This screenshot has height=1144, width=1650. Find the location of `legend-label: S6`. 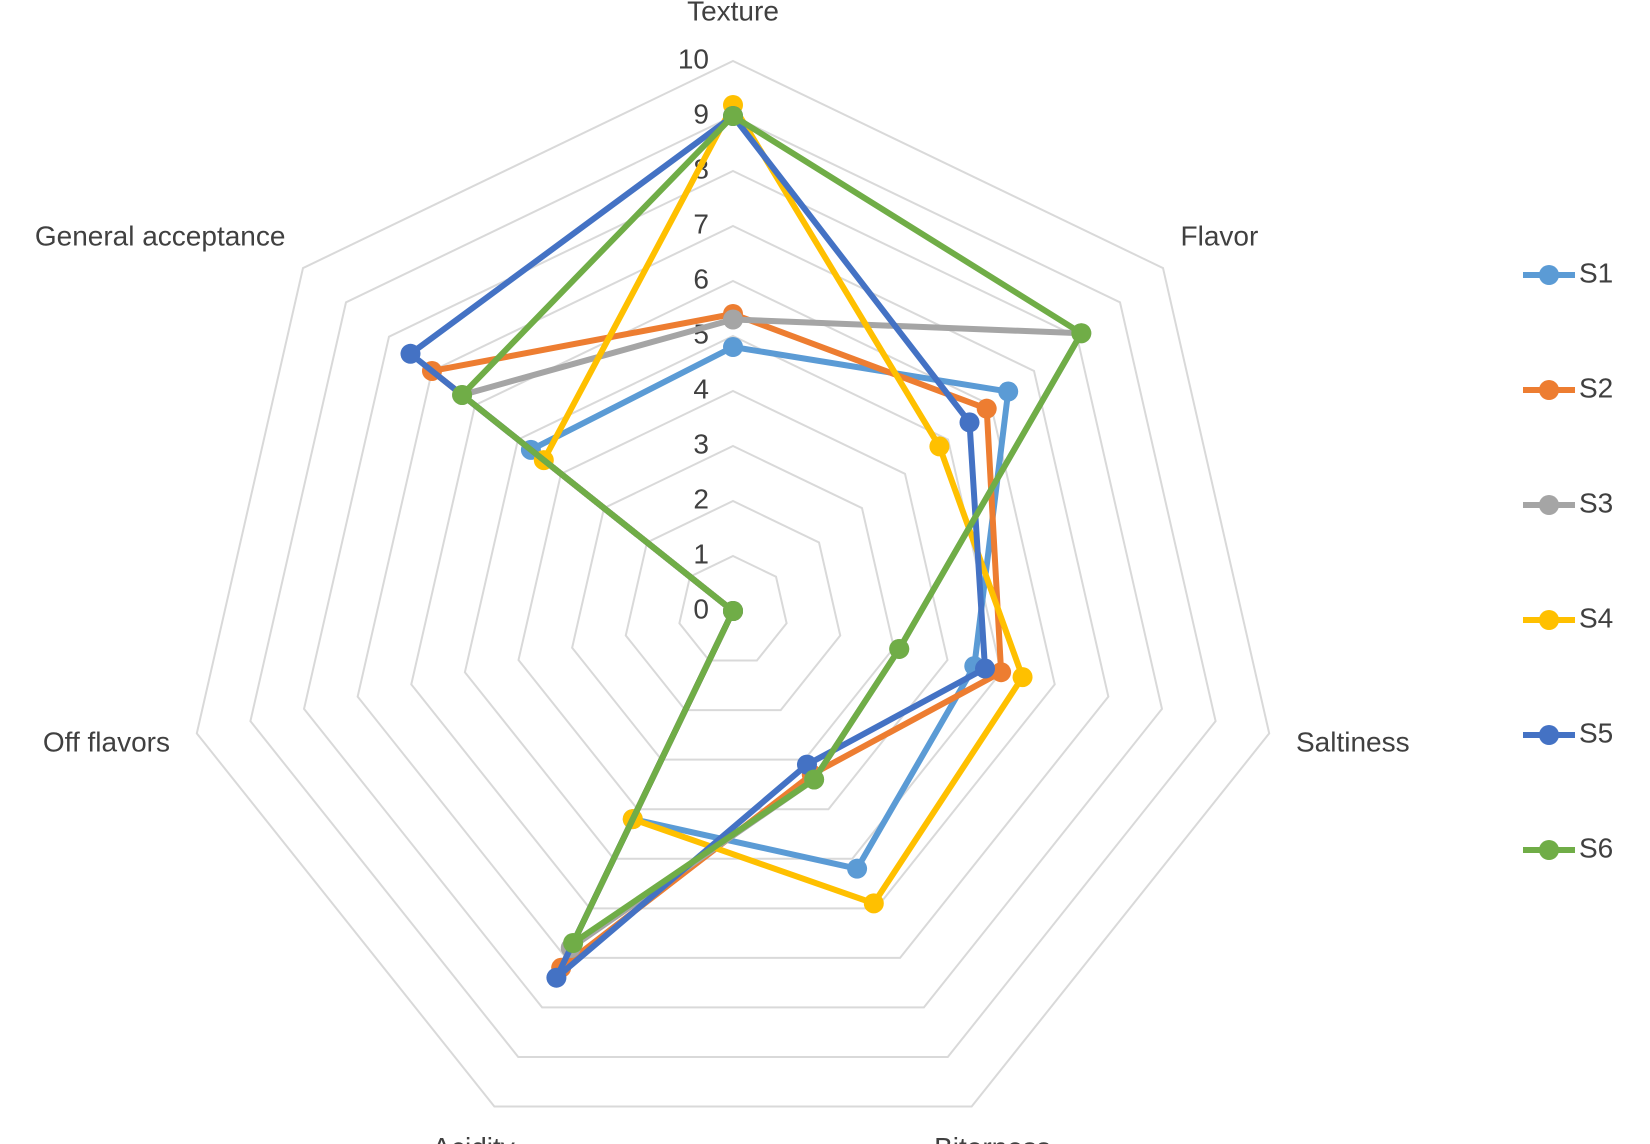

legend-label: S6 is located at coordinates (1596, 847).